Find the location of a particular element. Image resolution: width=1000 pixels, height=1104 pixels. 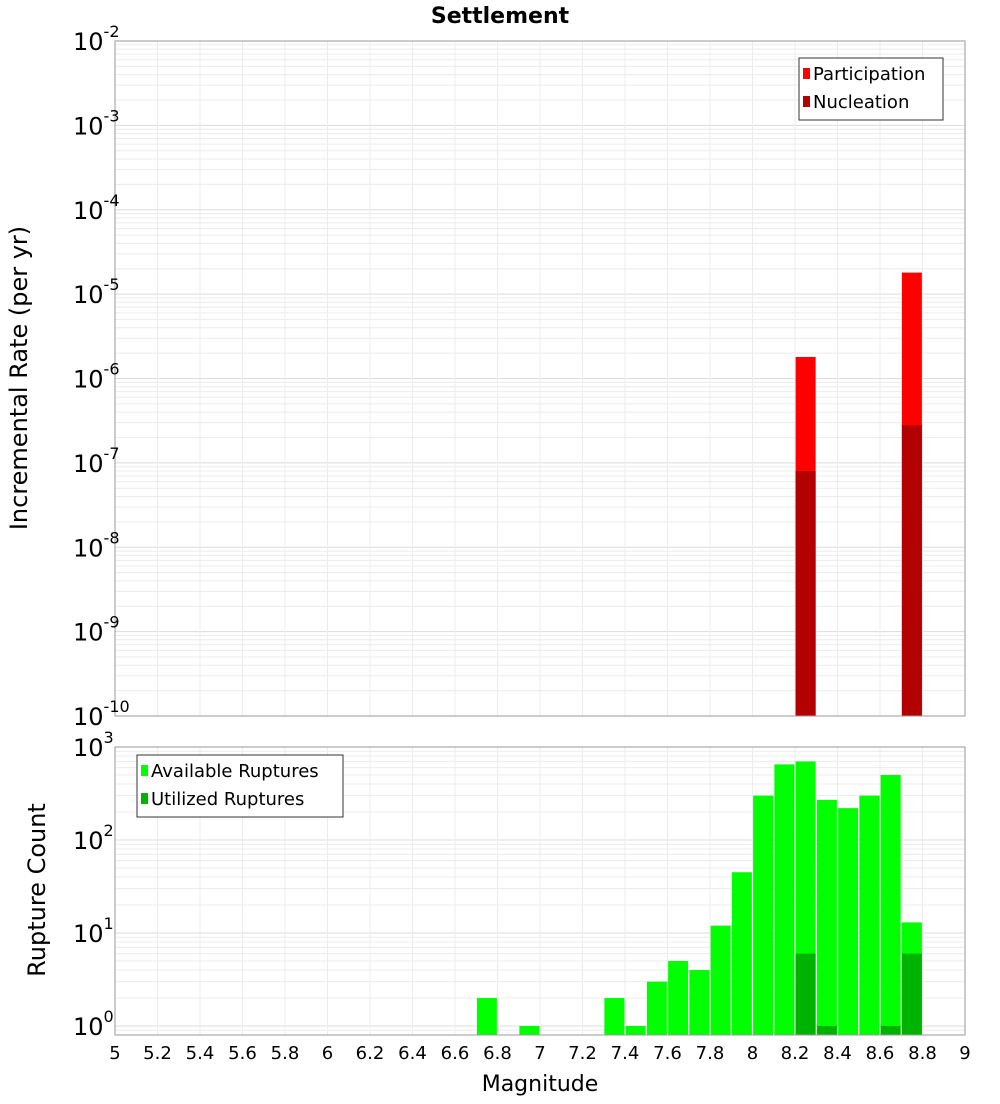

bottom-y-axis-label: Rupture Count is located at coordinates (37, 890).